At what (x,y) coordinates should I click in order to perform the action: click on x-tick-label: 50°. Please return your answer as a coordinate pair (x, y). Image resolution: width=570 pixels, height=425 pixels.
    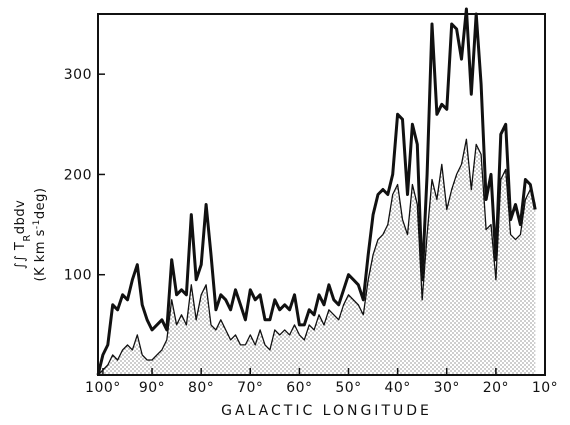
    Looking at the image, I should click on (348, 388).